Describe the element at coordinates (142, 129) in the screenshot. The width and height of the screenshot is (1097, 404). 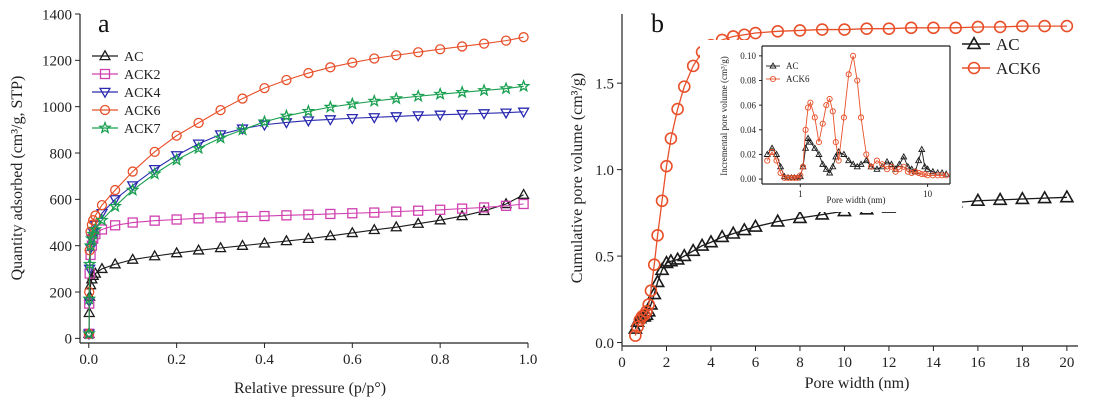
I see `a-legend-label-ack7: ACK7` at that location.